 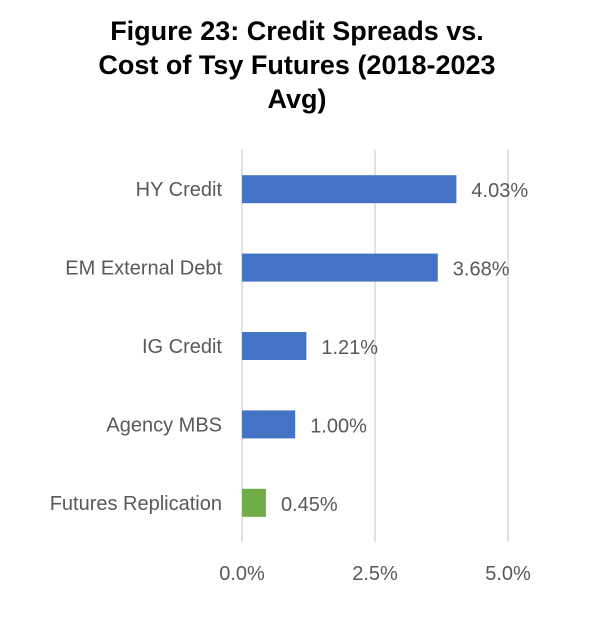 I want to click on data-label: 0.45%, so click(x=309, y=505).